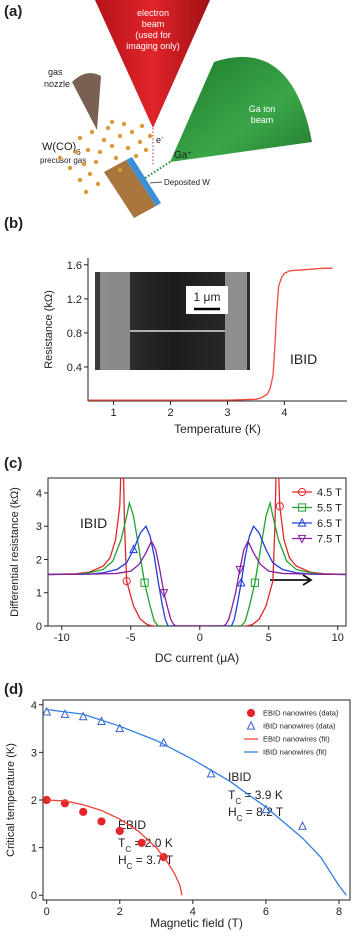 The width and height of the screenshot is (354, 946). I want to click on ibid-annotation: IBID TC = 3.9 K HC = 8.2 T, so click(256, 796).